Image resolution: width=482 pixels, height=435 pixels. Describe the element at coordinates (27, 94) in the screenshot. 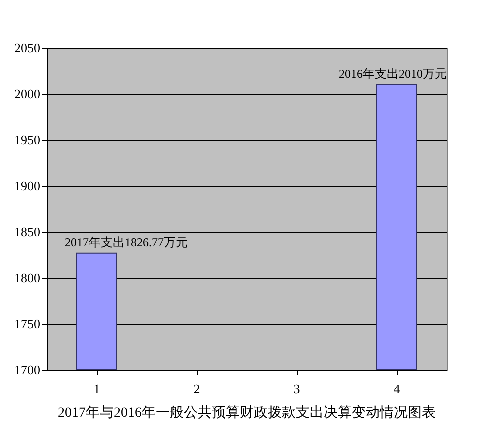

I see `y-tick-label: 2000` at that location.